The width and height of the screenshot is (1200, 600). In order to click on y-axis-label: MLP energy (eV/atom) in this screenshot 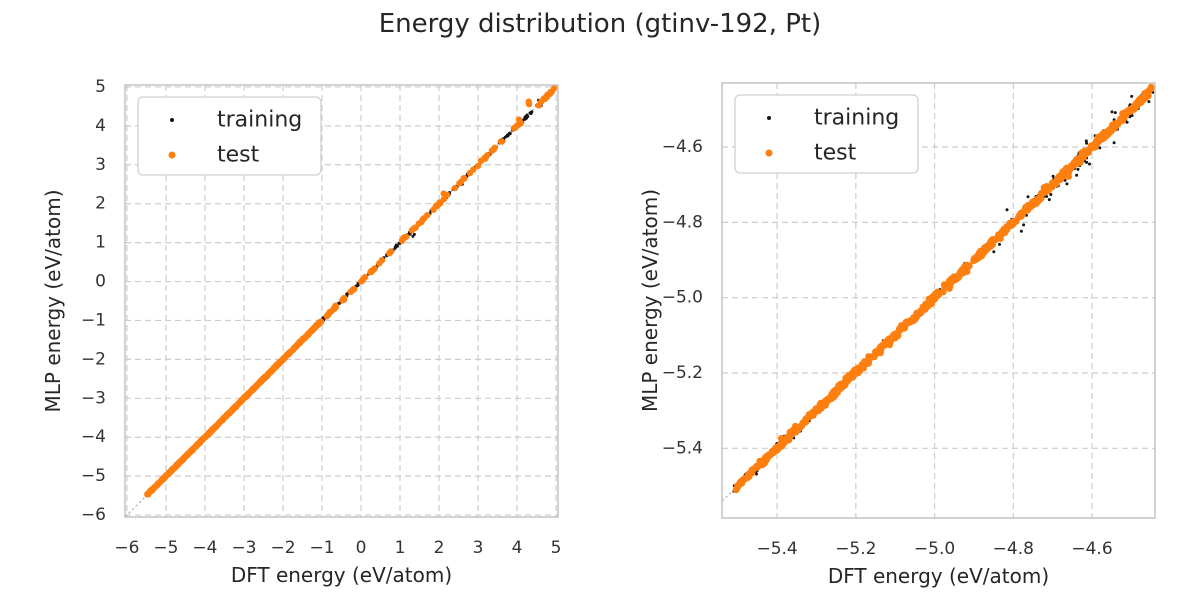, I will do `click(650, 300)`.